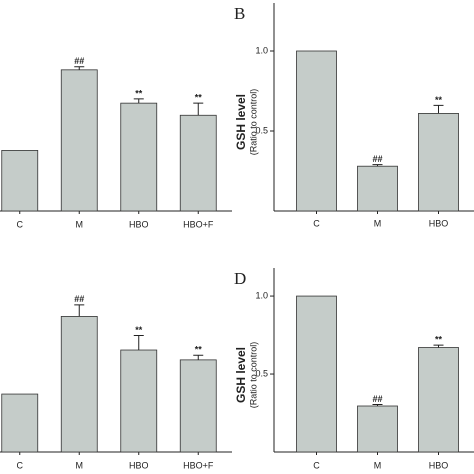 The width and height of the screenshot is (474, 474). What do you see at coordinates (239, 13) in the screenshot?
I see `panel-letter: B` at bounding box center [239, 13].